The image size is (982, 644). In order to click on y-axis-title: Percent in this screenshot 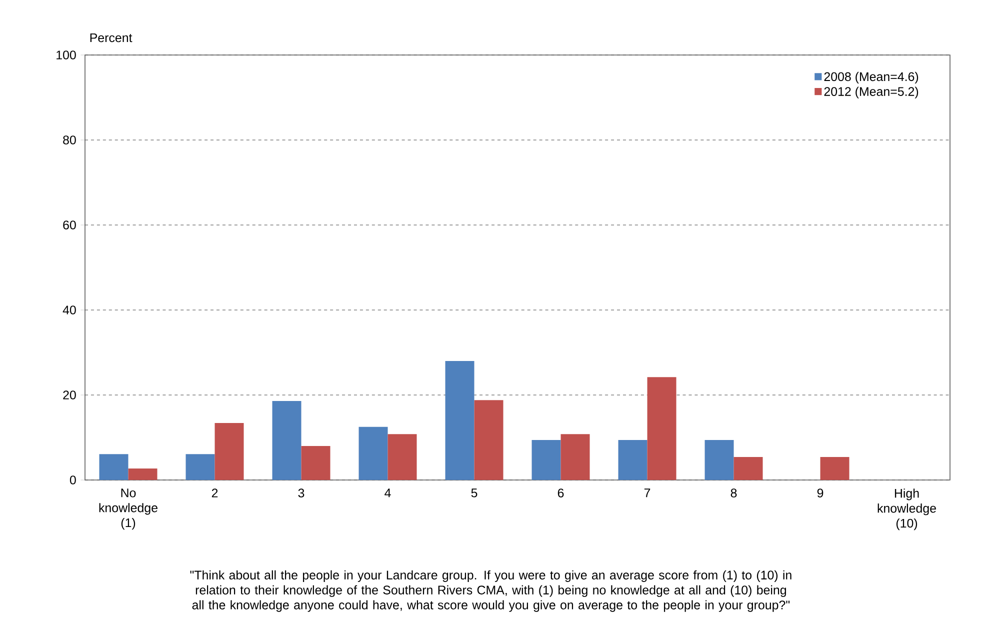, I will do `click(111, 37)`.